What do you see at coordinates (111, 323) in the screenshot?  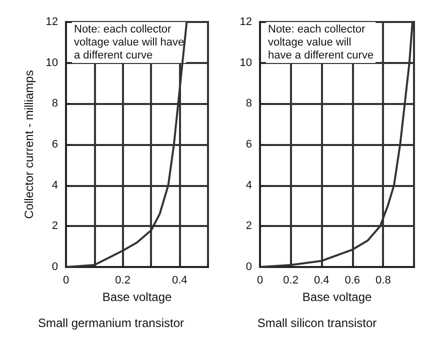 I see `text: Small germanium transistor` at bounding box center [111, 323].